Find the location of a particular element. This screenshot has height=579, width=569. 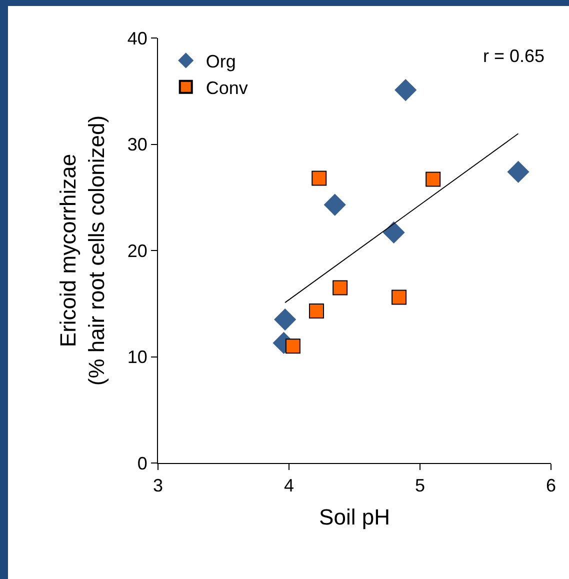

x-tick-label: 4 is located at coordinates (289, 486).